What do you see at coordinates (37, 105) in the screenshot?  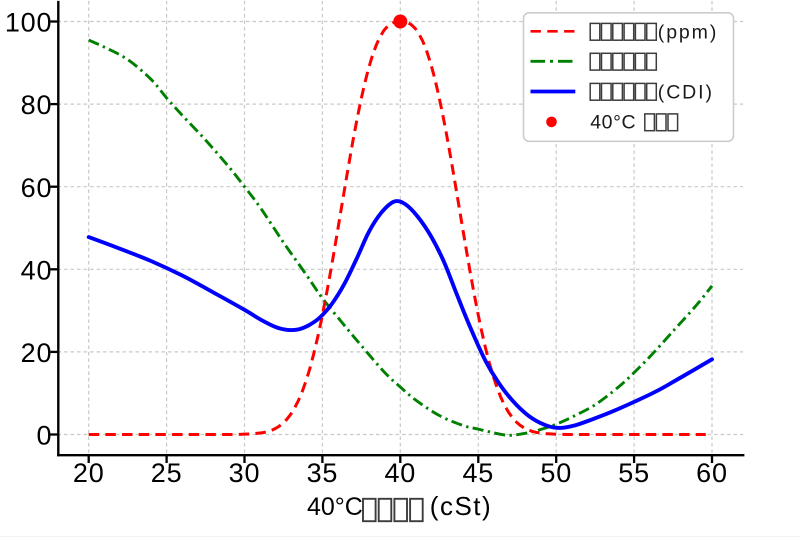 I see `svg-text: 80` at bounding box center [37, 105].